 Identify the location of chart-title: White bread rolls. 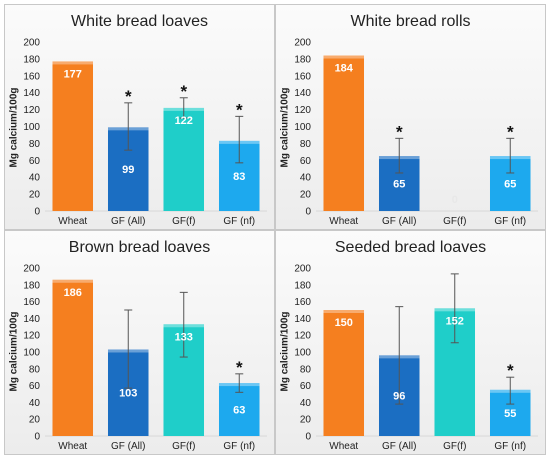
(410, 21).